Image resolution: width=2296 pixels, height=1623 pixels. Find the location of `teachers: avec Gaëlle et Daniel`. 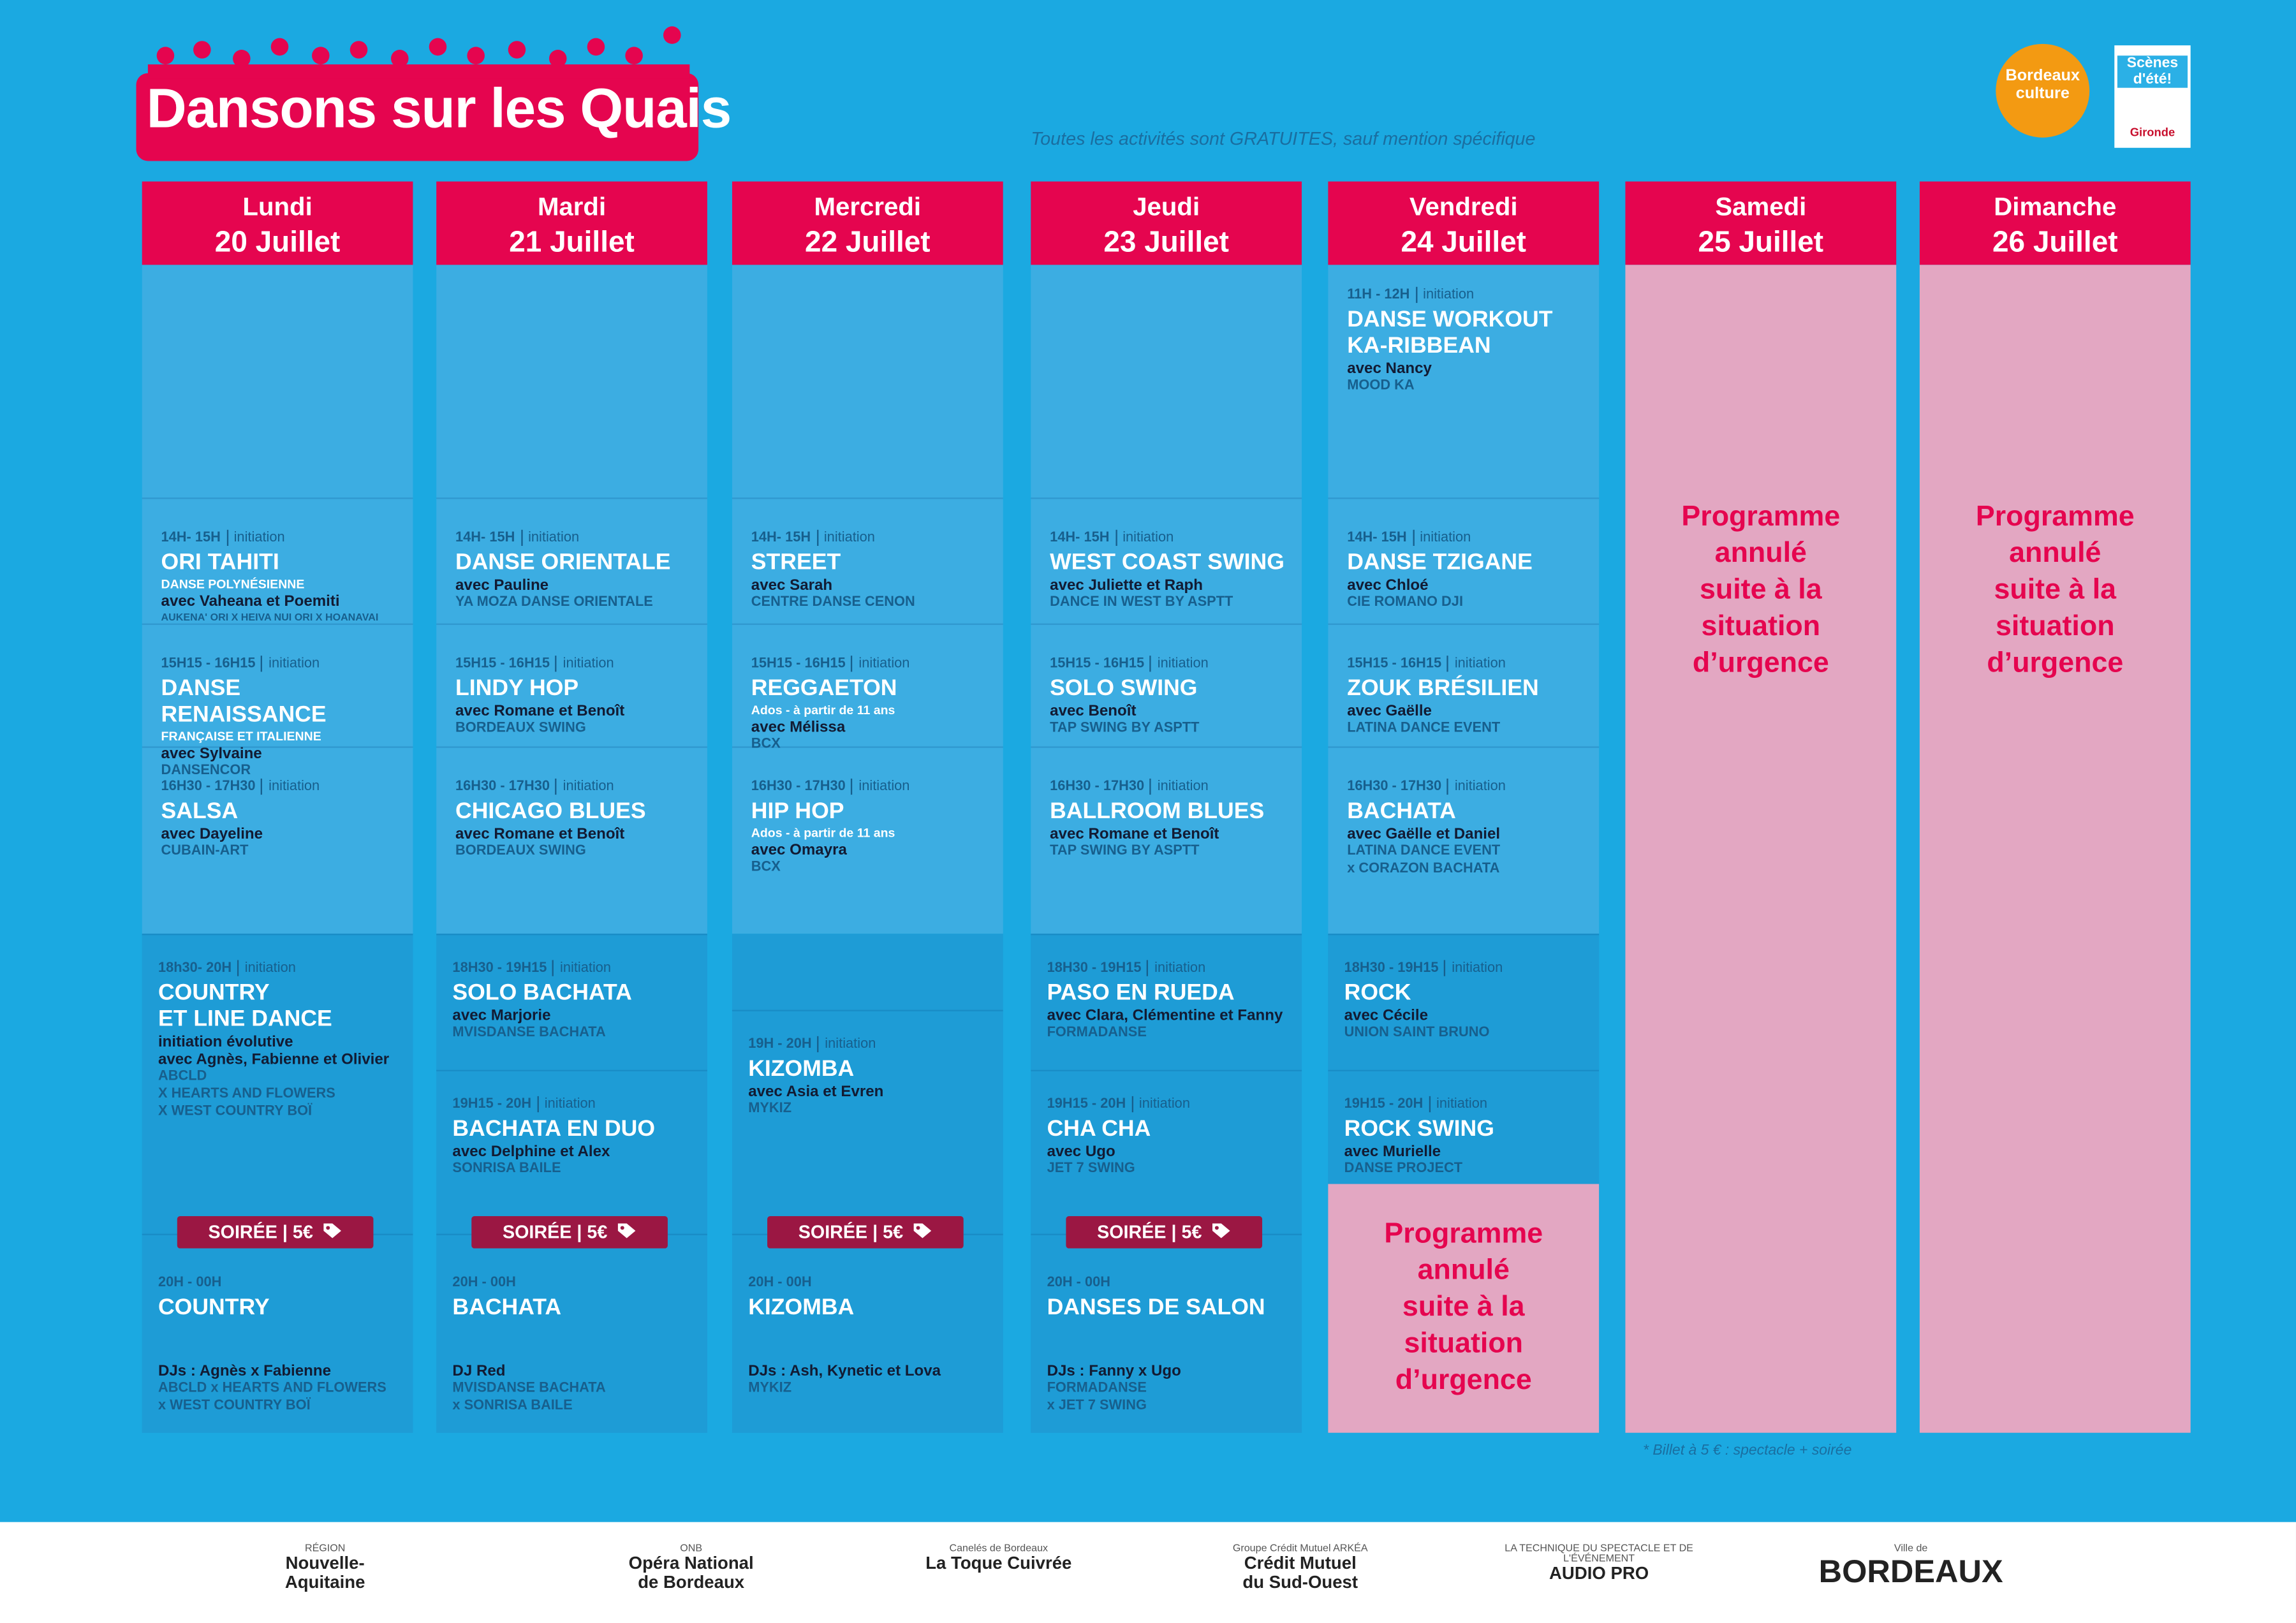

teachers: avec Gaëlle et Daniel is located at coordinates (1424, 834).